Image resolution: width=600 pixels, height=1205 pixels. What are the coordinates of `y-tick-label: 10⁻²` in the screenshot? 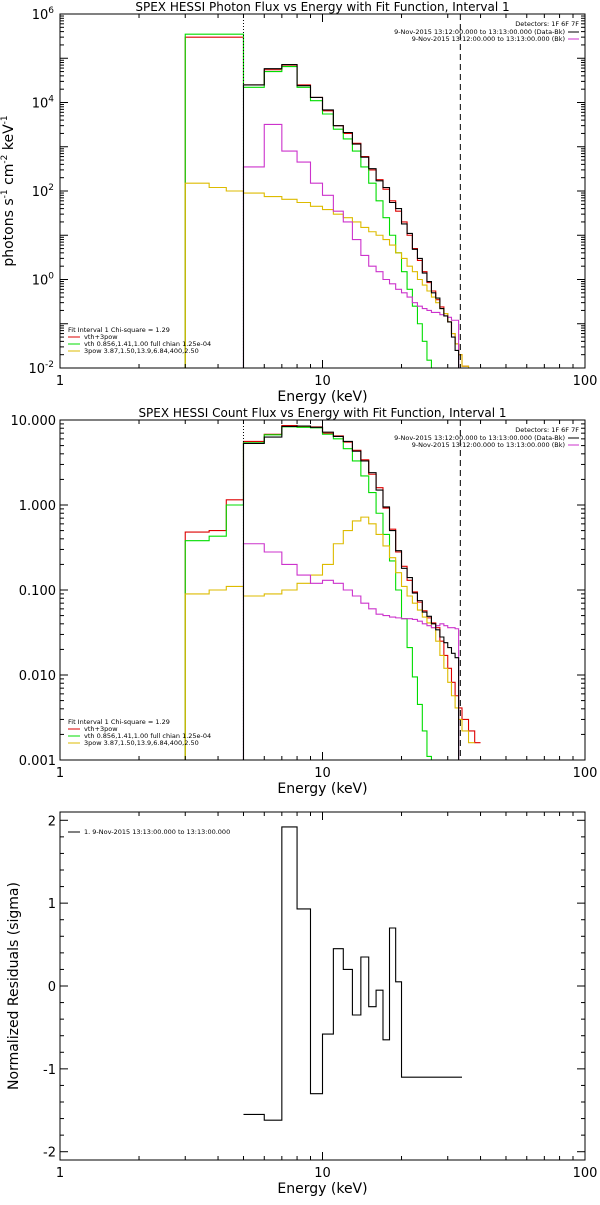 It's located at (41, 368).